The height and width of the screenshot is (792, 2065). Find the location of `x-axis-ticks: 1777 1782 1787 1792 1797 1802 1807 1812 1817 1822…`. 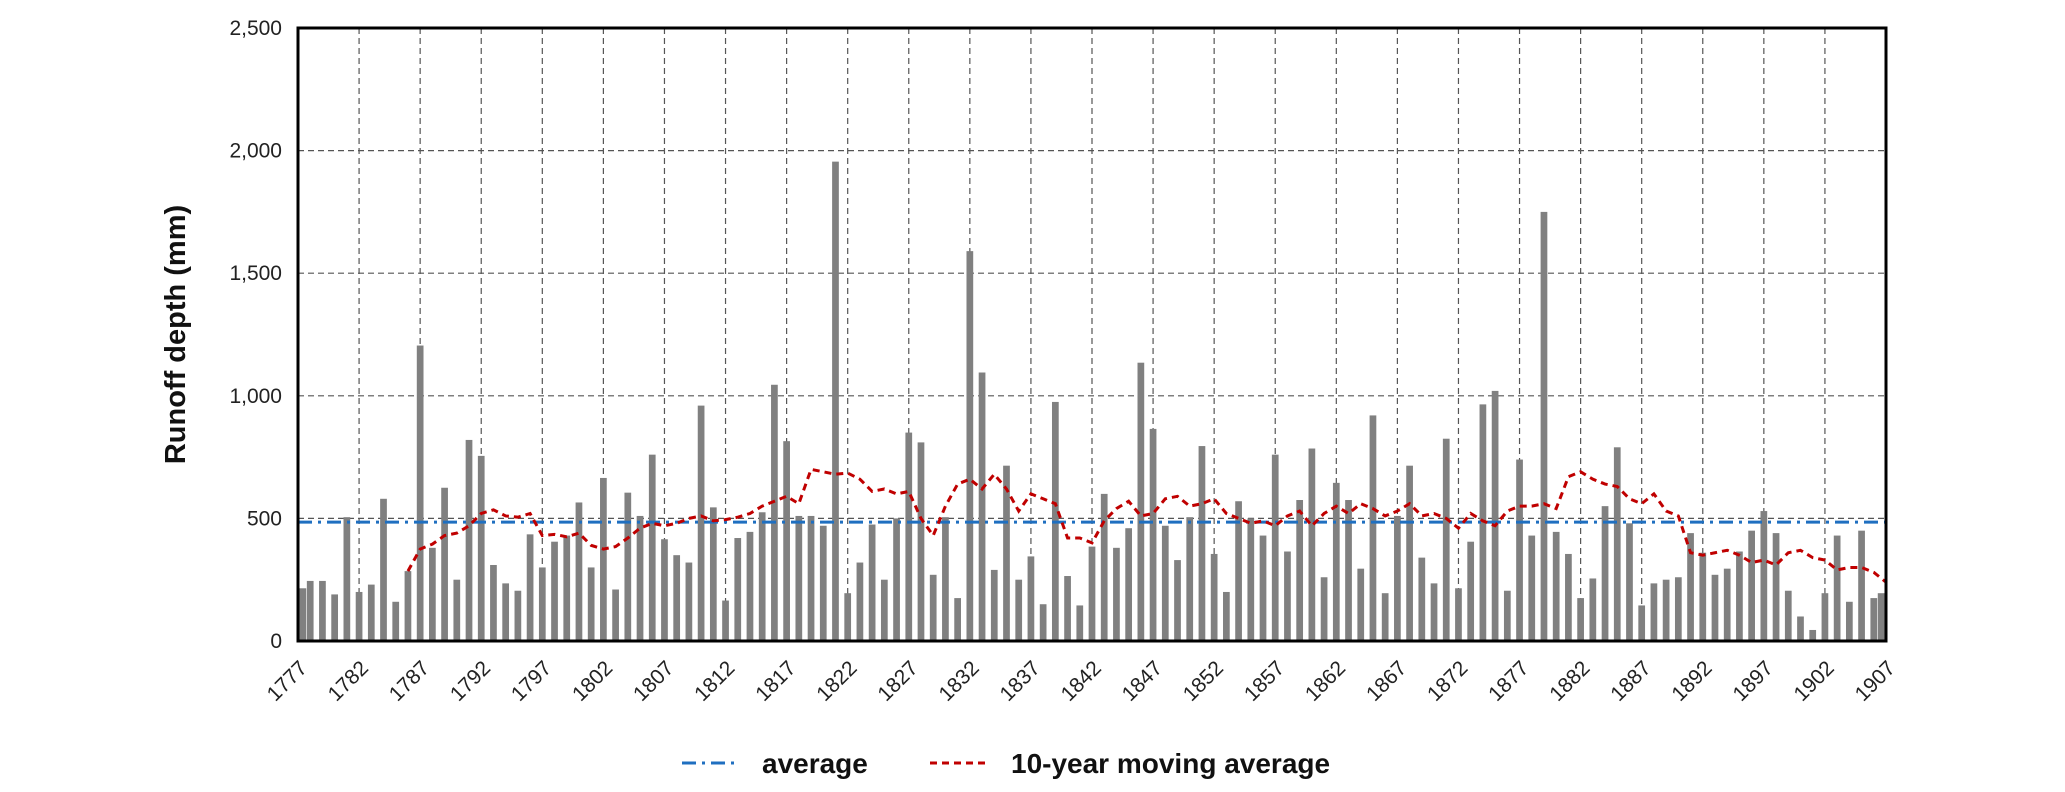

x-axis-ticks: 1777 1782 1787 1792 1797 1802 1807 1812 1817 1822… is located at coordinates (1081, 681).